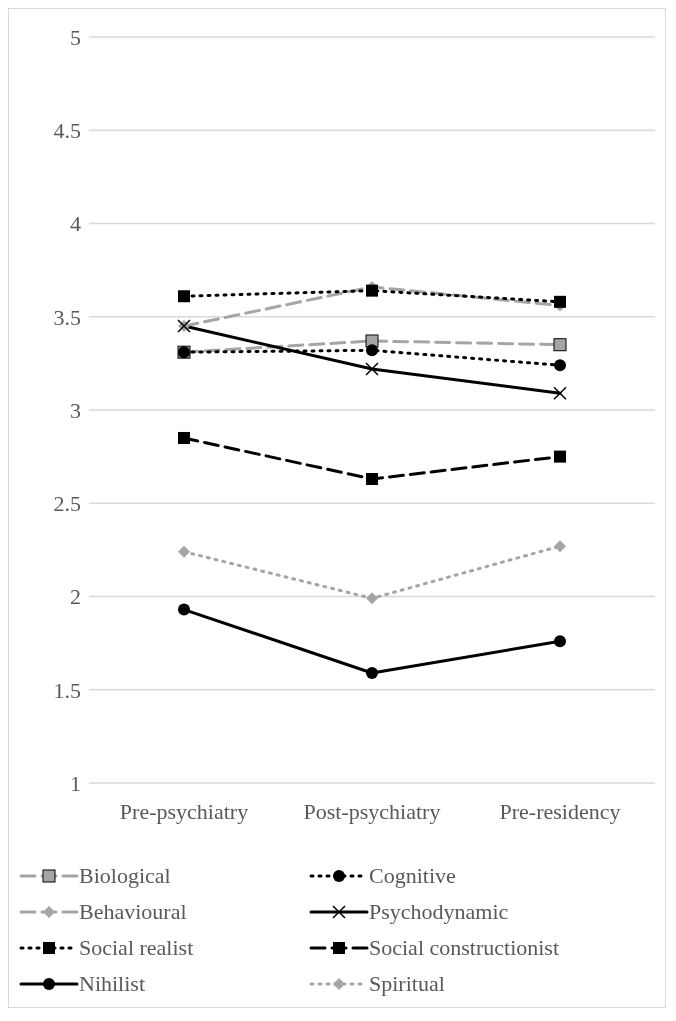 The image size is (676, 1021). I want to click on legend-label: Behavioural, so click(133, 912).